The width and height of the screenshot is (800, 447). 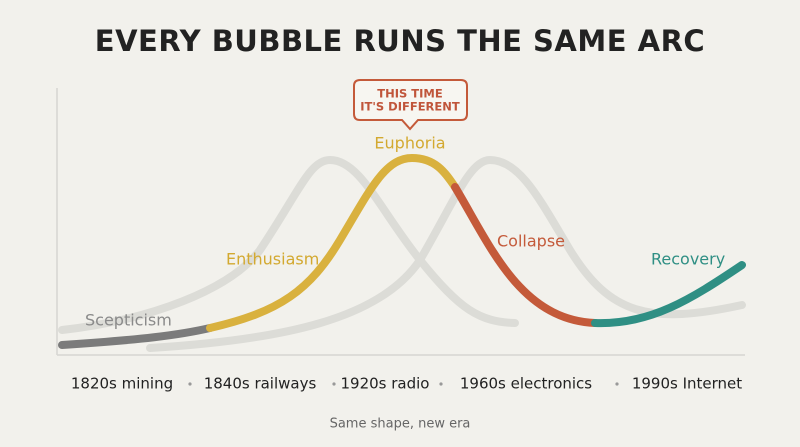 I want to click on title: EVERY BUBBLE RUNS THE SAME ARC, so click(x=400, y=41).